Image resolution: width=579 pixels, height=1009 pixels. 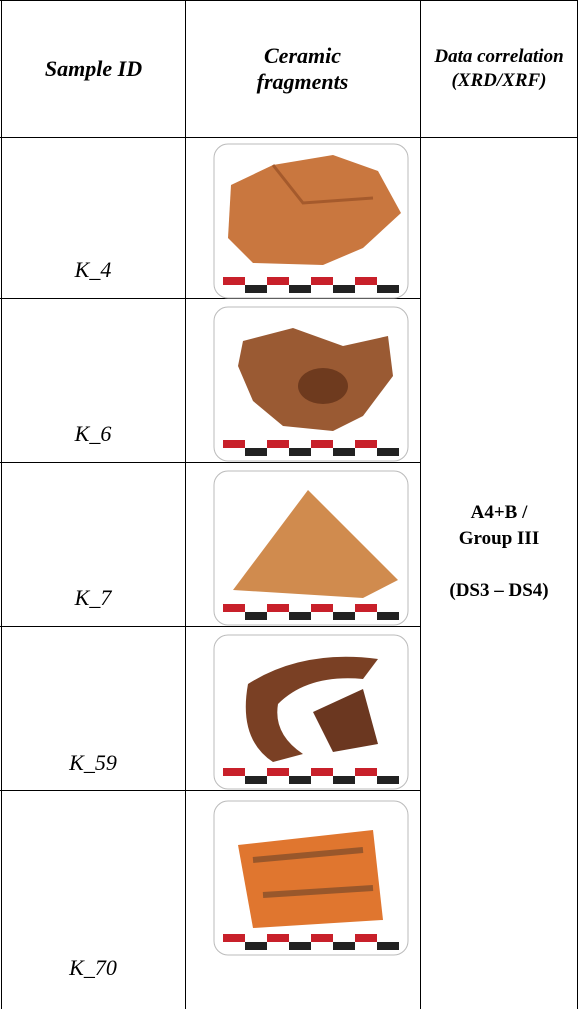 What do you see at coordinates (499, 512) in the screenshot?
I see `correlation-line: A4+B /` at bounding box center [499, 512].